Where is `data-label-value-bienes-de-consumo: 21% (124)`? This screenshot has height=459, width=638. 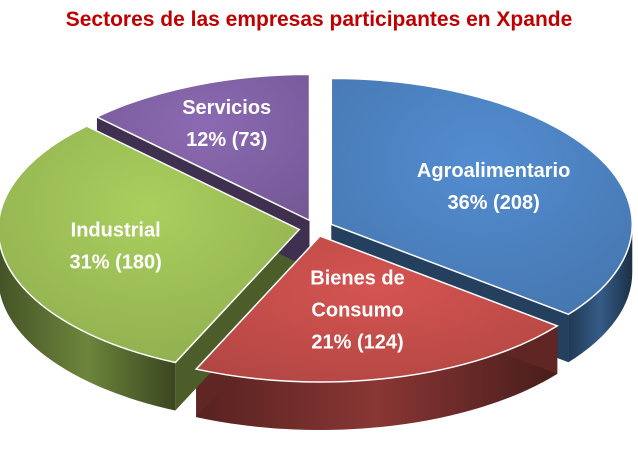 data-label-value-bienes-de-consumo: 21% (124) is located at coordinates (357, 343).